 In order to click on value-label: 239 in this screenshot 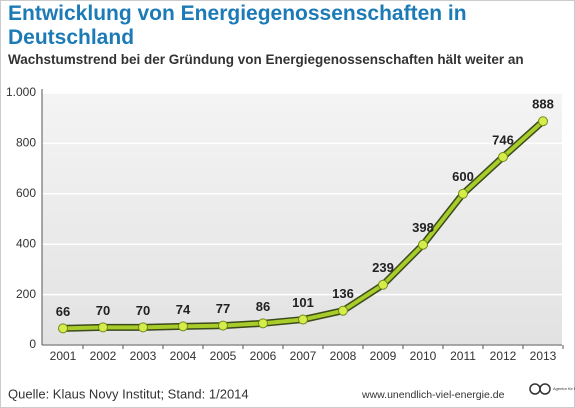, I will do `click(383, 267)`.